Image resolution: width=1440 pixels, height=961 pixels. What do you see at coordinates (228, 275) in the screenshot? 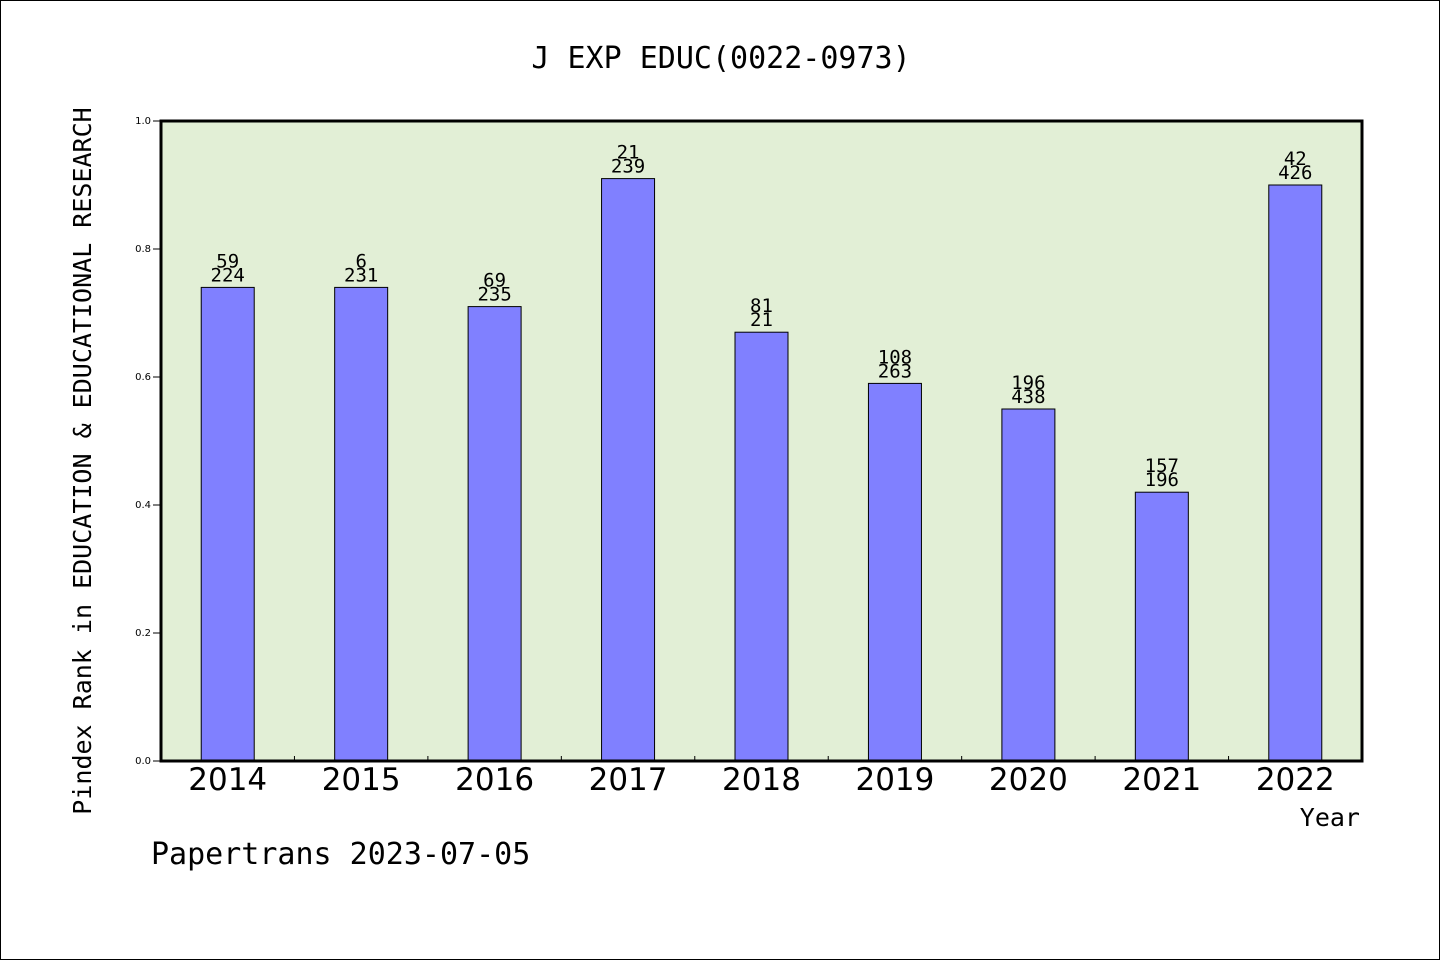
I see `bar-label-bottom-2014: 224` at bounding box center [228, 275].